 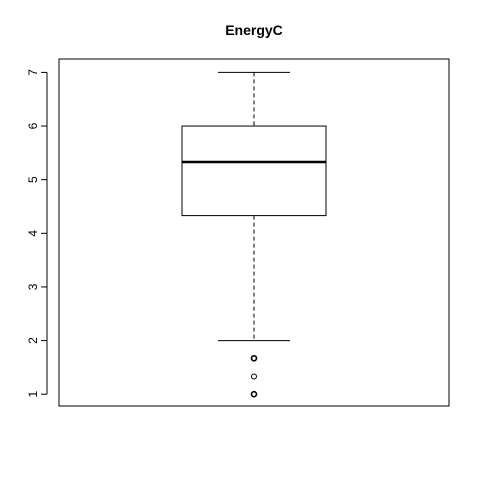 I want to click on y-tick-label: 7, so click(x=33, y=72).